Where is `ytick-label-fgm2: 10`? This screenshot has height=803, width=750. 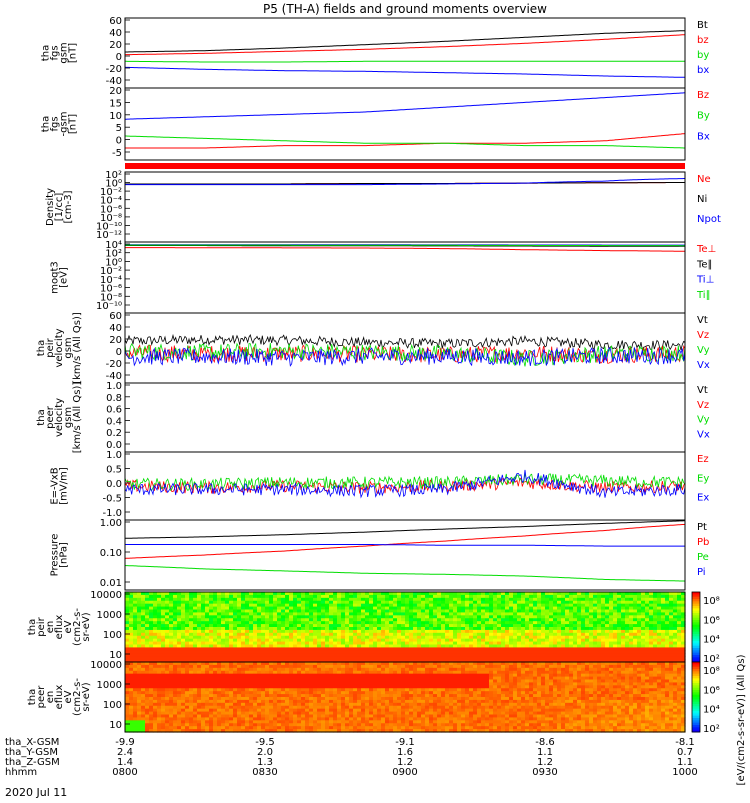
ytick-label-fgm2: 10 is located at coordinates (115, 116).